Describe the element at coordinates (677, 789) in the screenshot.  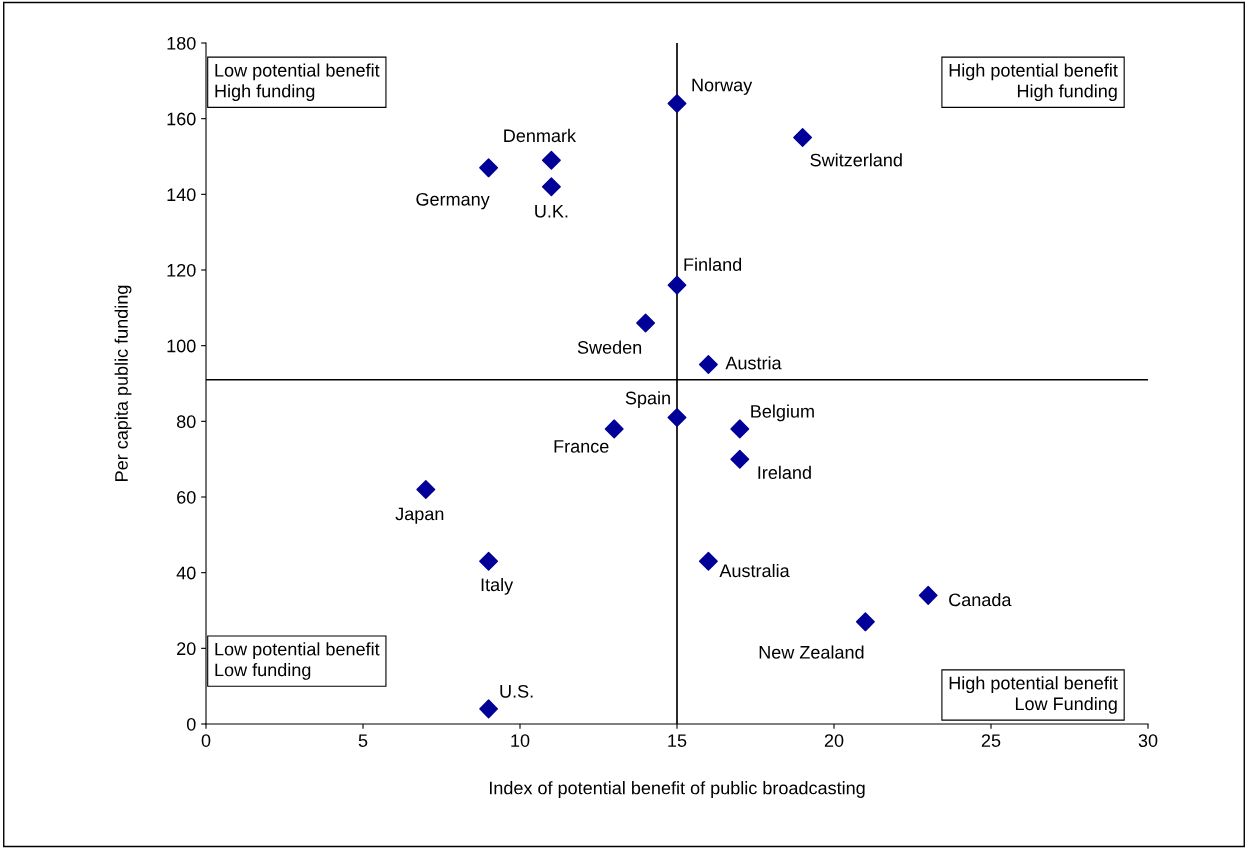
I see `x-axis-title: Index of potential benefit of public broadcasting` at that location.